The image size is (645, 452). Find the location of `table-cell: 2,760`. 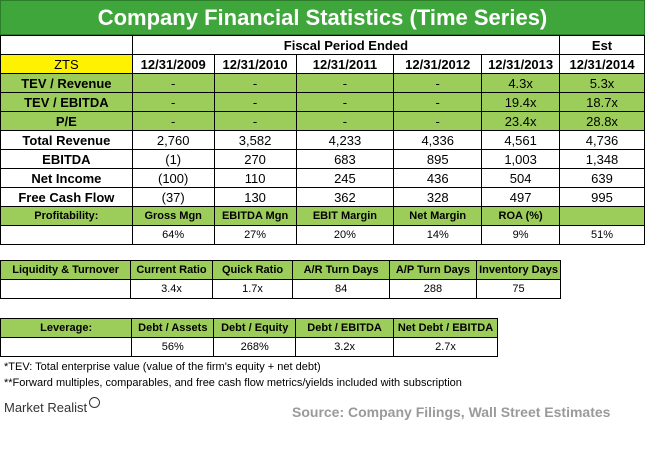

table-cell: 2,760 is located at coordinates (173, 140).